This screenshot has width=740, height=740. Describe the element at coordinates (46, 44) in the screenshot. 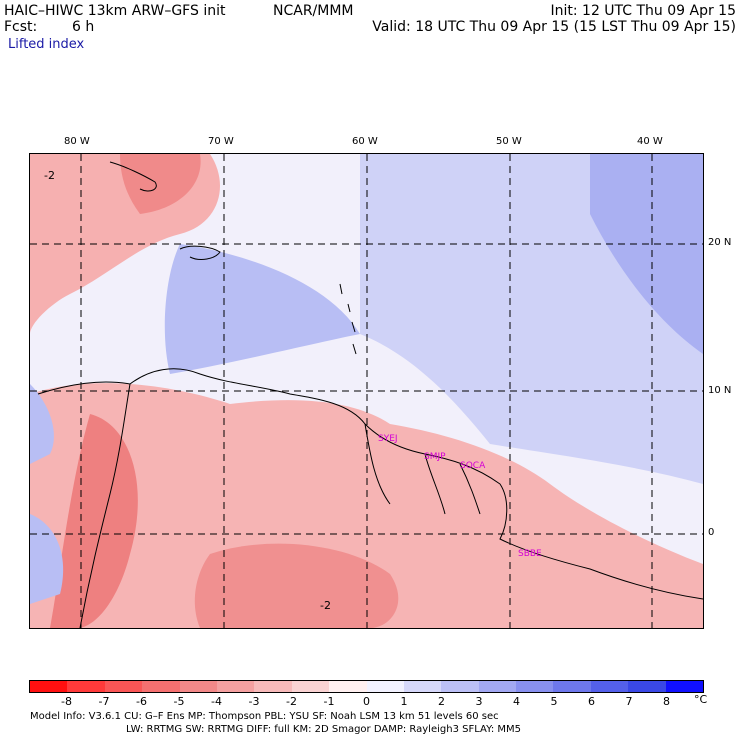

I see `field-name: Lifted index` at that location.